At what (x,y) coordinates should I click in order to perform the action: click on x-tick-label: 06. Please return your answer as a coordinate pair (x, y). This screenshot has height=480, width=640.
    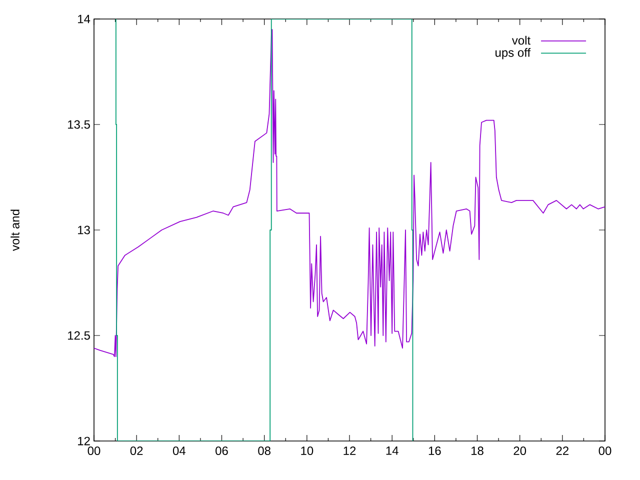
    Looking at the image, I should click on (222, 451).